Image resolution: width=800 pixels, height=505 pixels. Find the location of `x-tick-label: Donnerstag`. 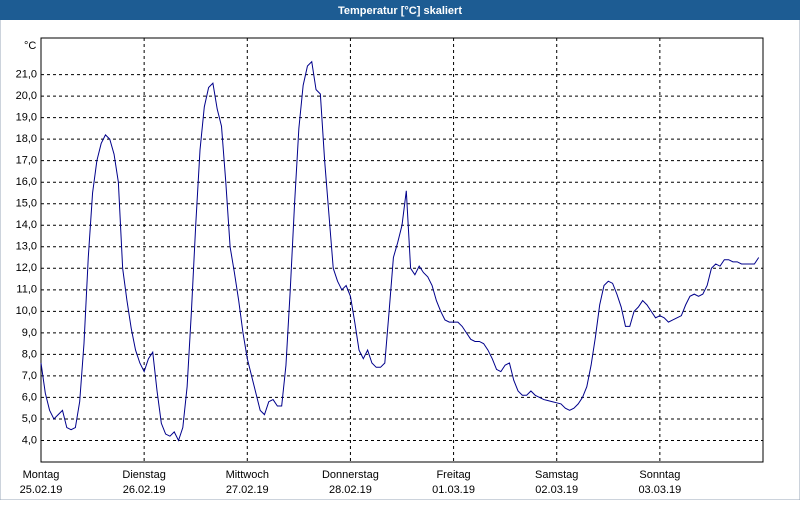

x-tick-label: Donnerstag is located at coordinates (350, 475).